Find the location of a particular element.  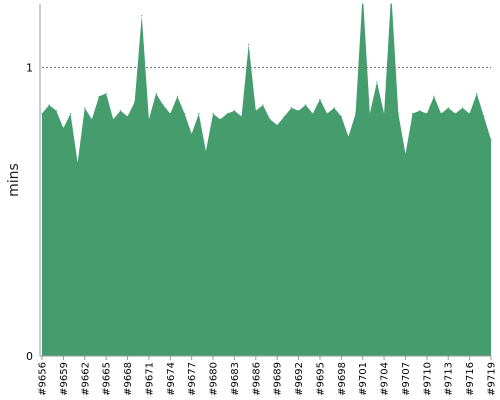

x-tick-label: #9704 is located at coordinates (385, 379).